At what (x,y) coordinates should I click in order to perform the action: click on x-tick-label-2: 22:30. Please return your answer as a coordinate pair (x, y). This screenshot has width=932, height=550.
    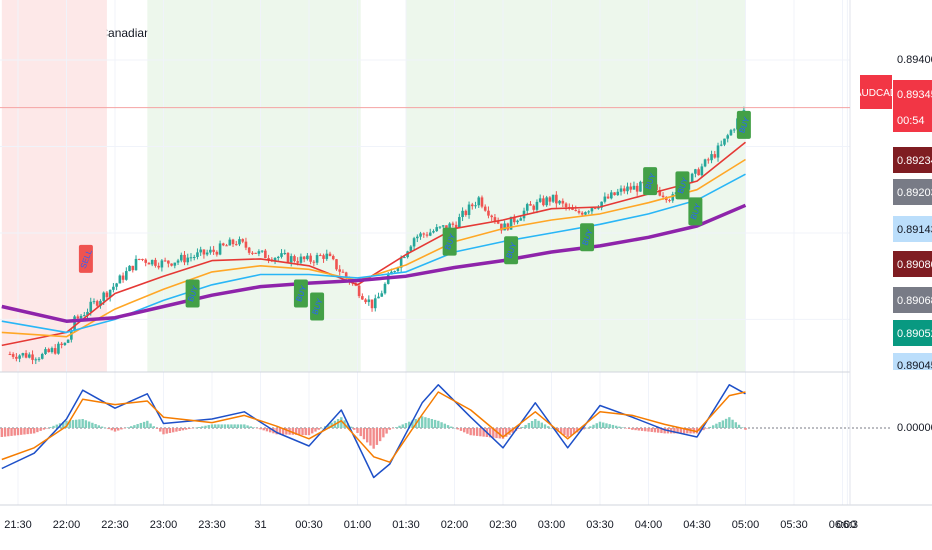
    Looking at the image, I should click on (115, 525).